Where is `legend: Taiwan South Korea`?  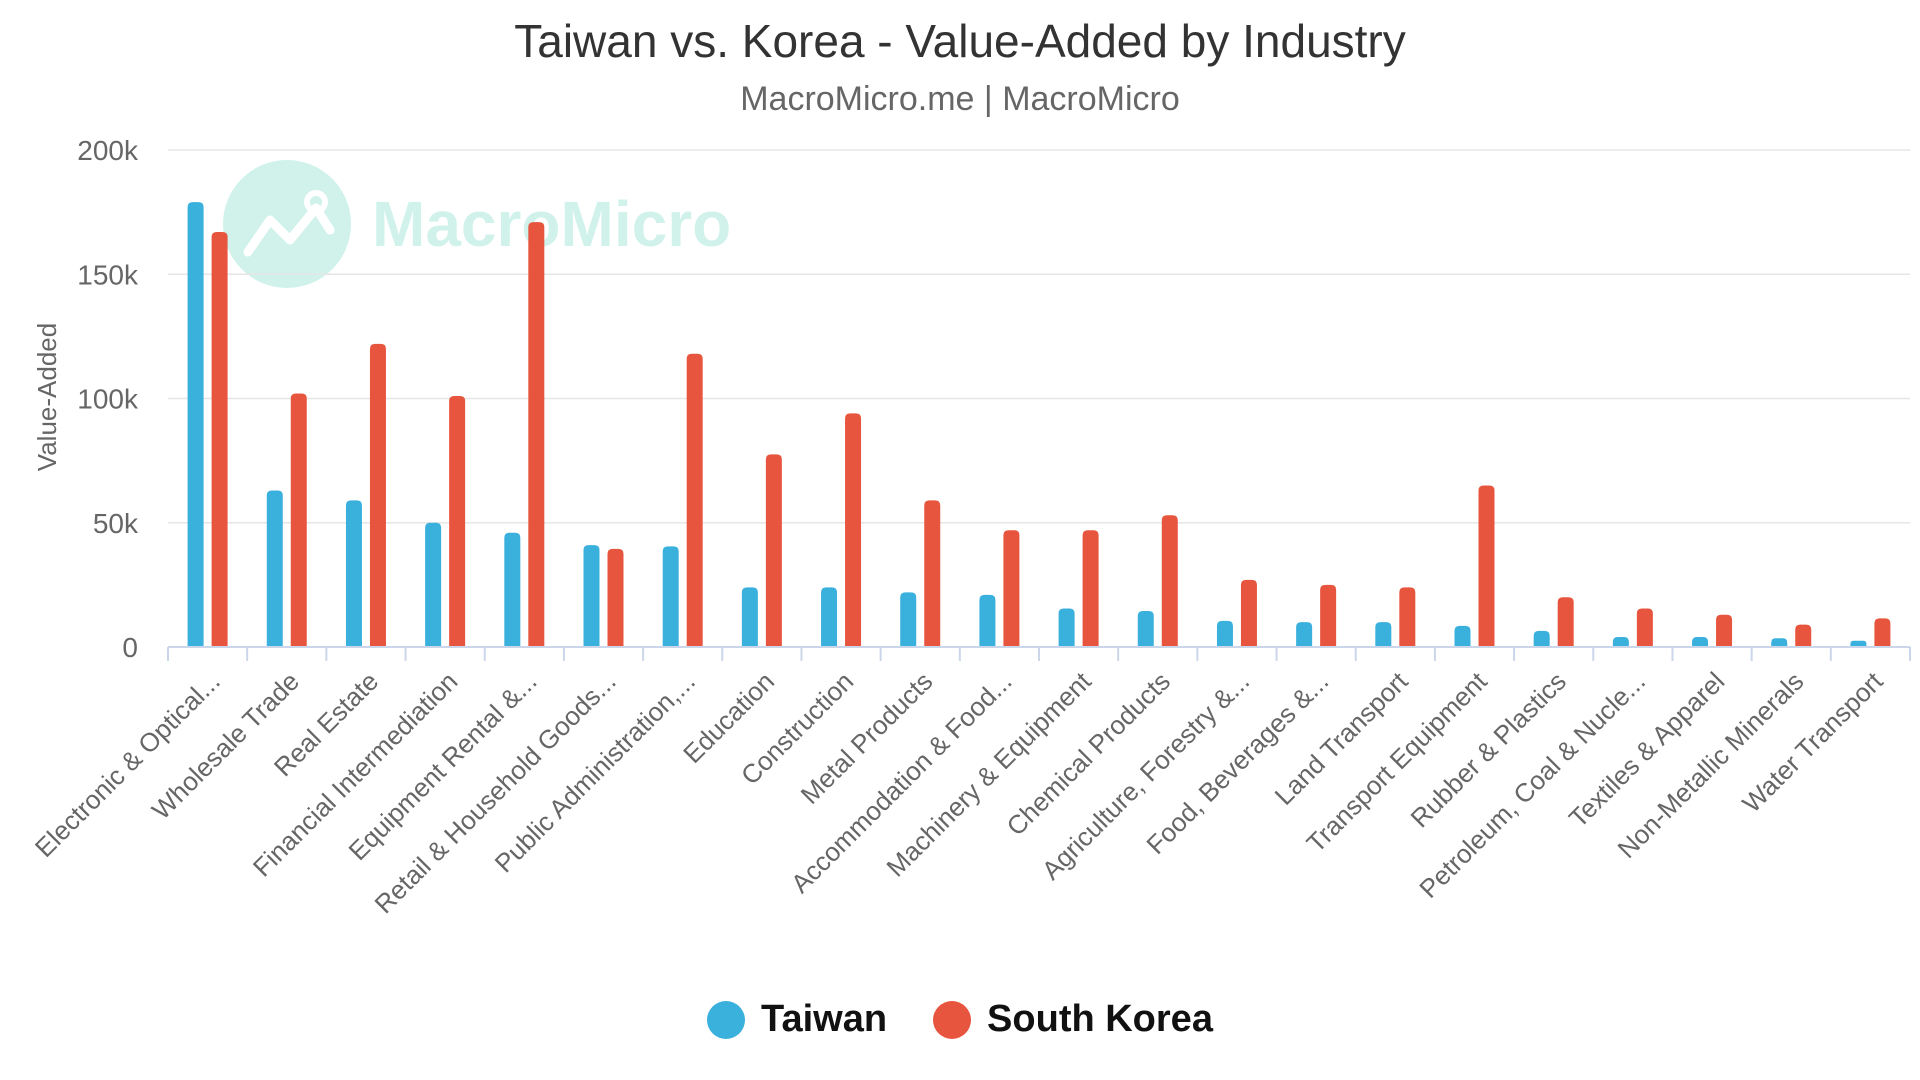
legend: Taiwan South Korea is located at coordinates (960, 1019).